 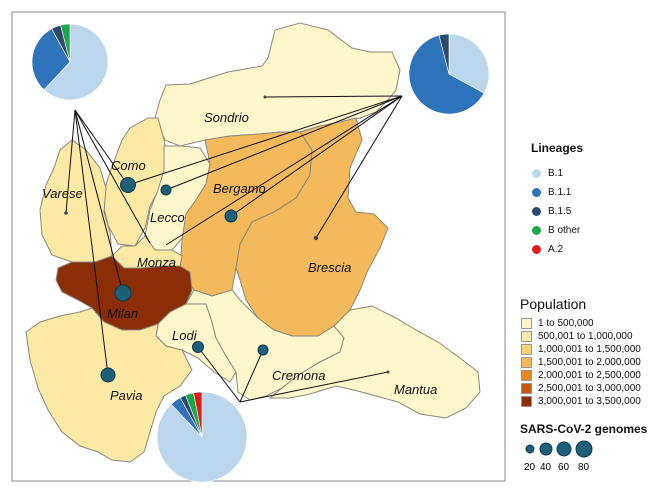 I want to click on population-legend-item: 1 to 500,000, so click(x=557, y=323).